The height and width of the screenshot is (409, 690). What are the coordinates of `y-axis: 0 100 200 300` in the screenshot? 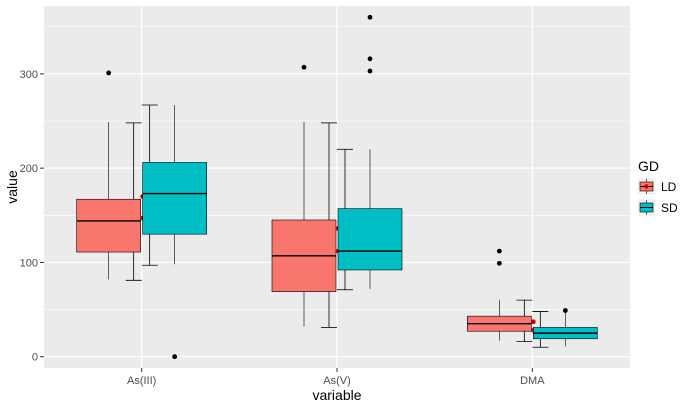 It's located at (32, 216).